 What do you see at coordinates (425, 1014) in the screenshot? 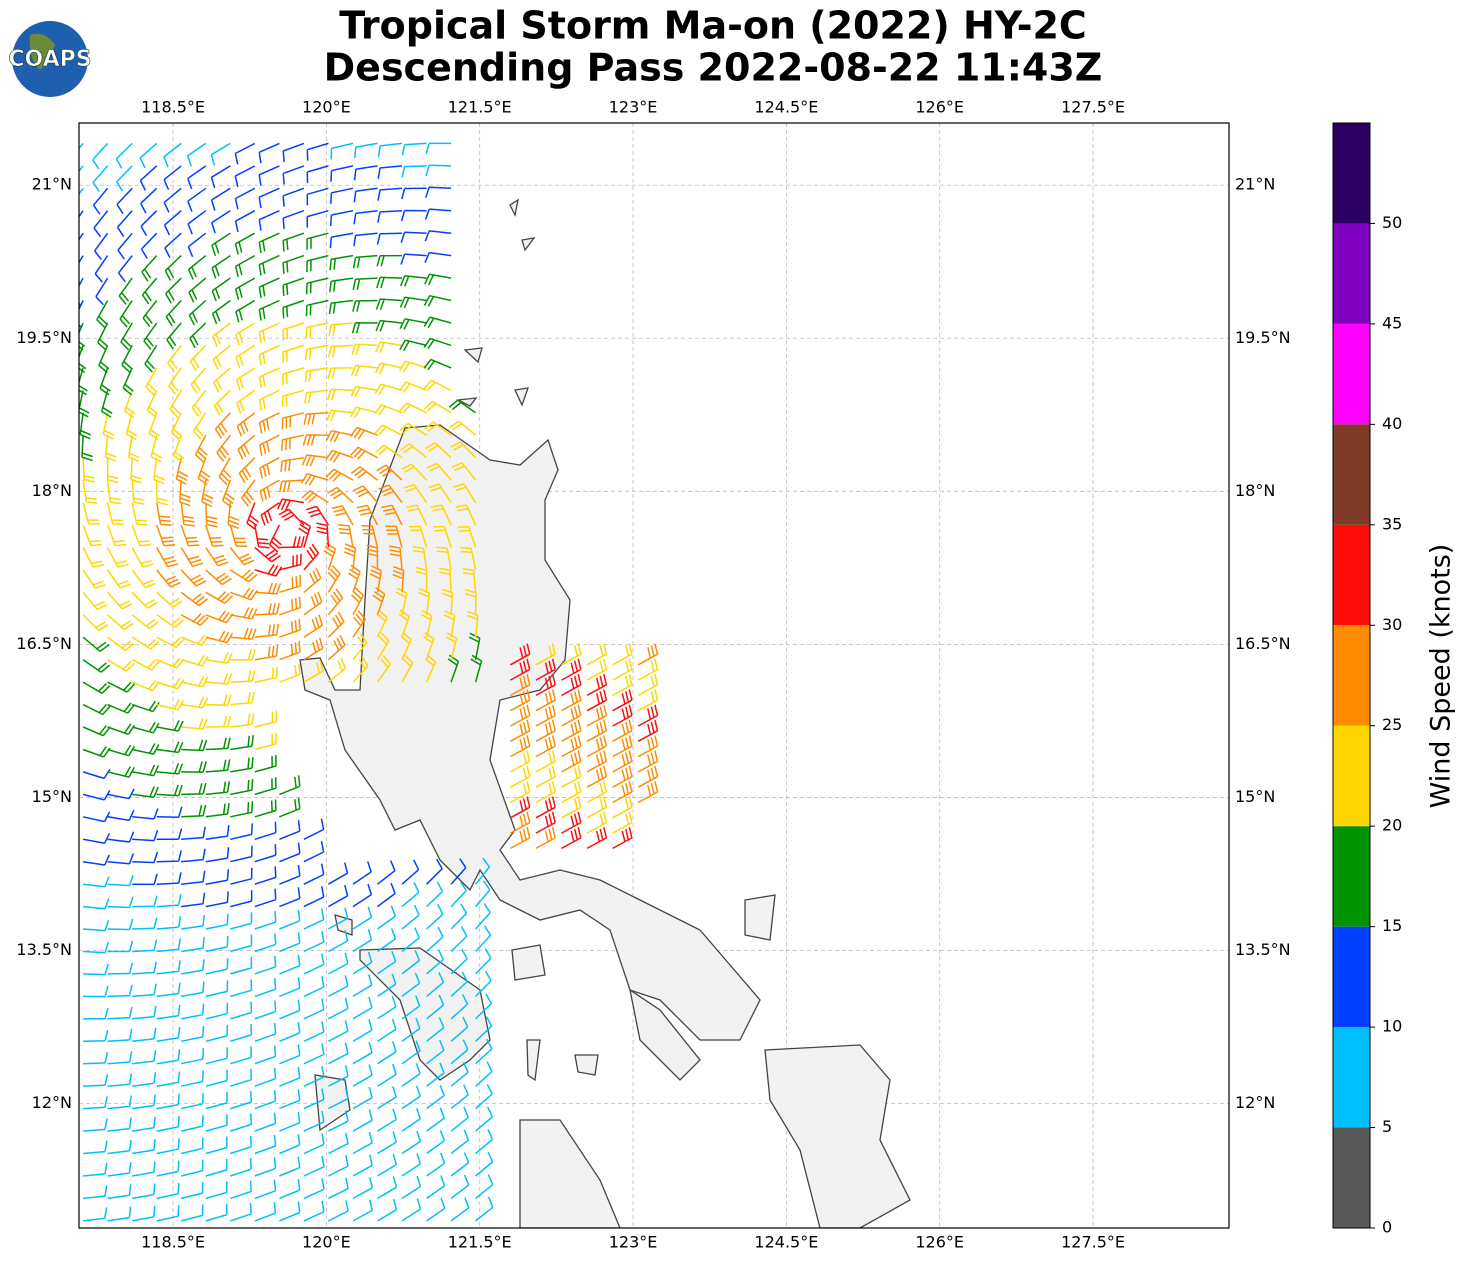
I see `mindoro` at bounding box center [425, 1014].